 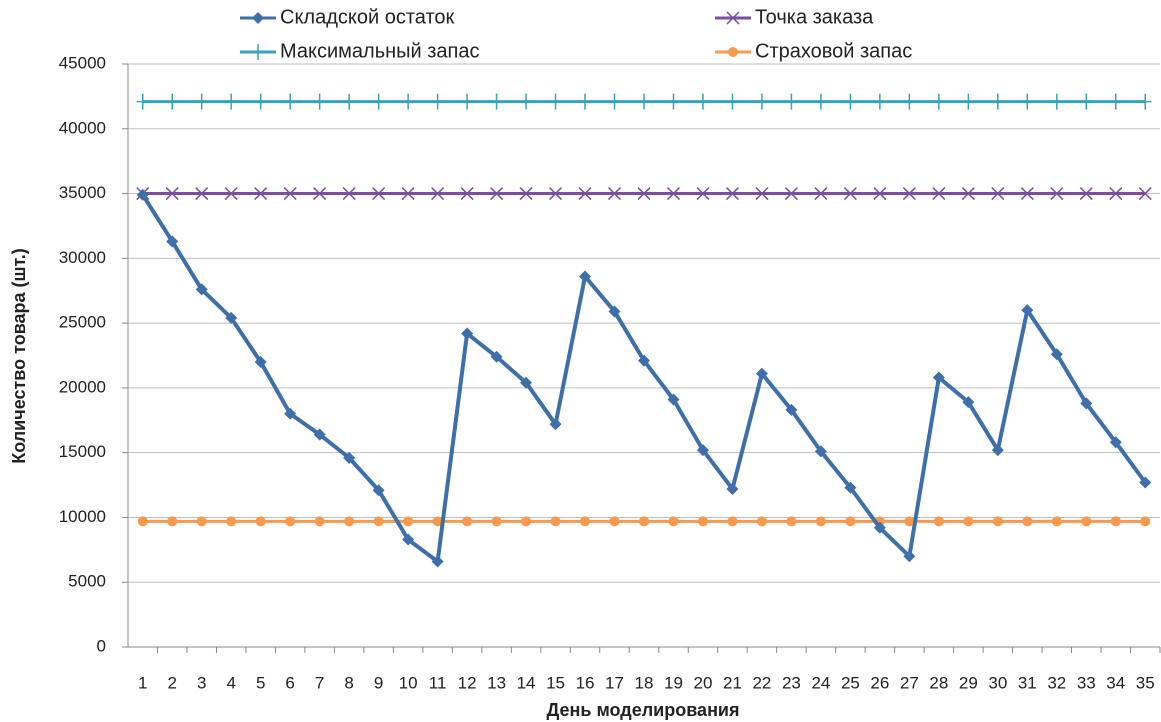 I want to click on y-tick-label: 30000, so click(x=82, y=257).